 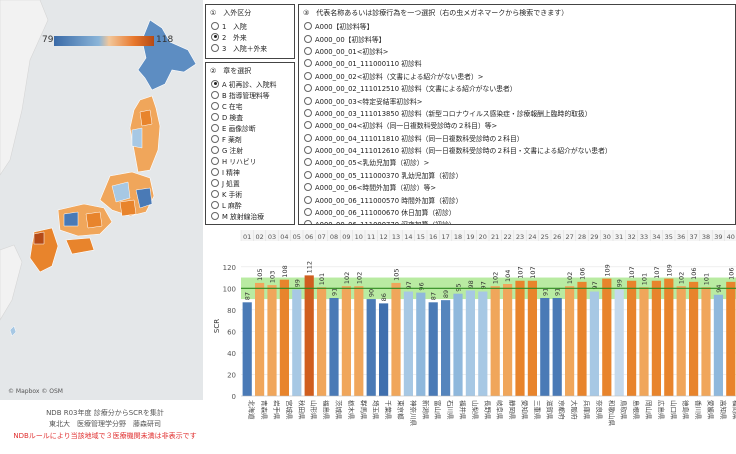 What do you see at coordinates (250, 204) in the screenshot?
I see `radio-option: L 麻酔` at bounding box center [250, 204].